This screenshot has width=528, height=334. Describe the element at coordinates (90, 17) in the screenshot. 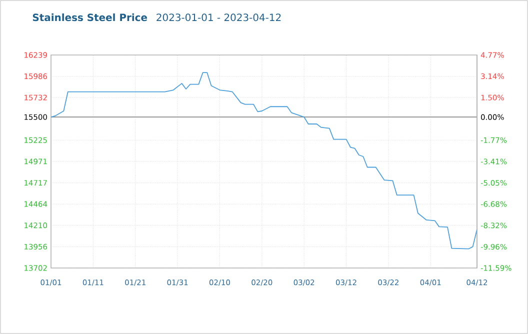

I see `chart-title: Stainless Steel Price` at that location.